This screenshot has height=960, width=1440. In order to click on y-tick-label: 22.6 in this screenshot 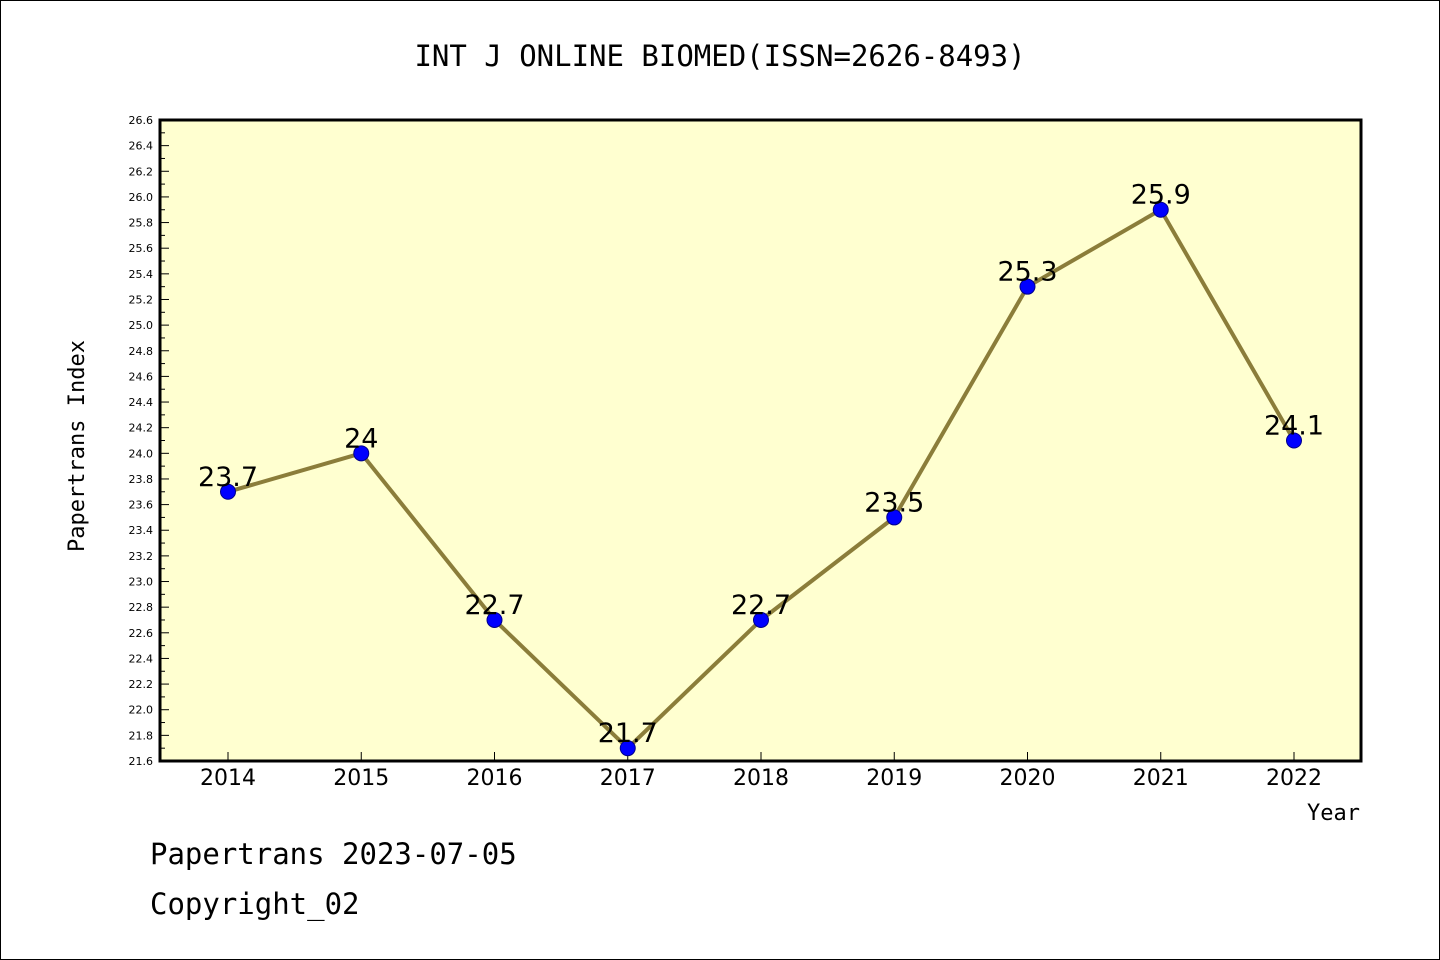, I will do `click(141, 633)`.